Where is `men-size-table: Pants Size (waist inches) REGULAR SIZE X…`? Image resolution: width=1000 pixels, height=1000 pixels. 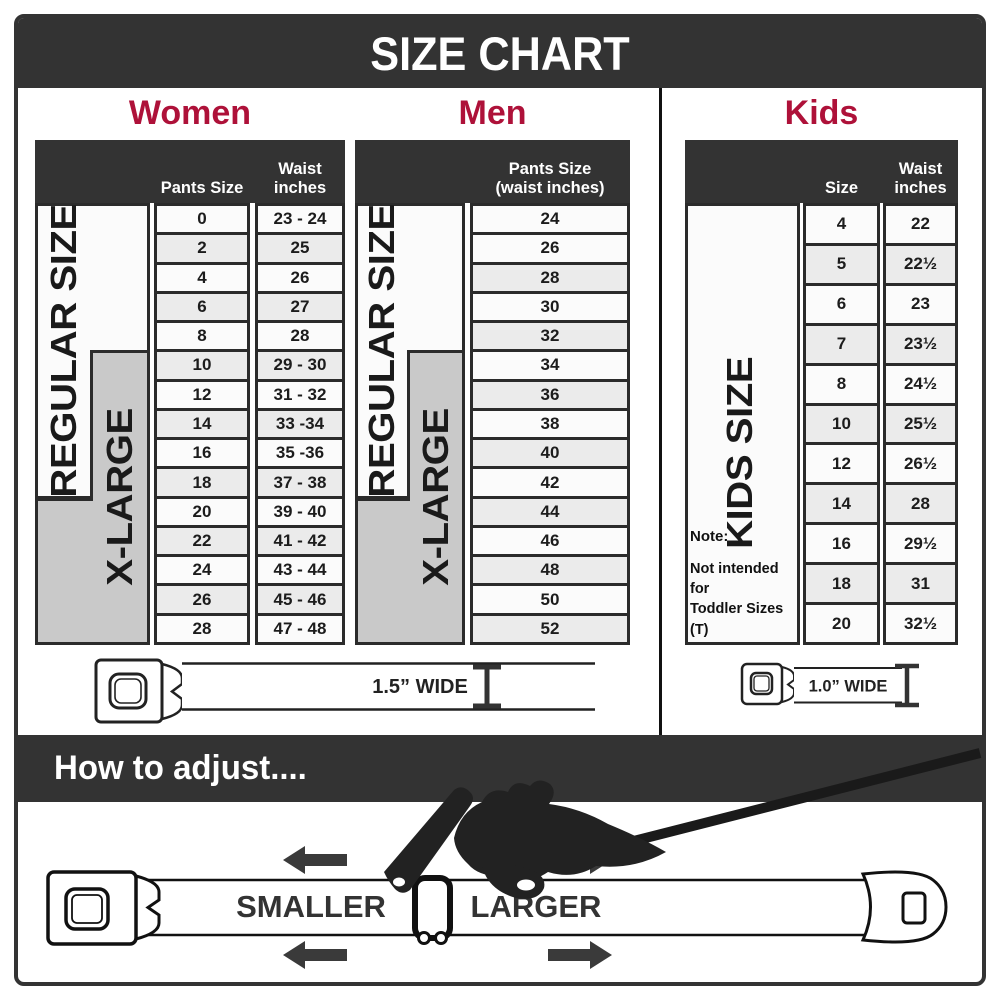
men-size-table: Pants Size (waist inches) REGULAR SIZE X… is located at coordinates (492, 392).